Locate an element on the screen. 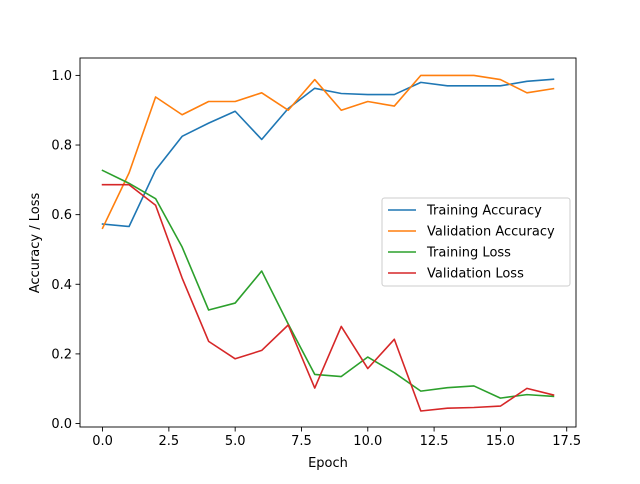  x-tick-label: 2.5 is located at coordinates (169, 441).